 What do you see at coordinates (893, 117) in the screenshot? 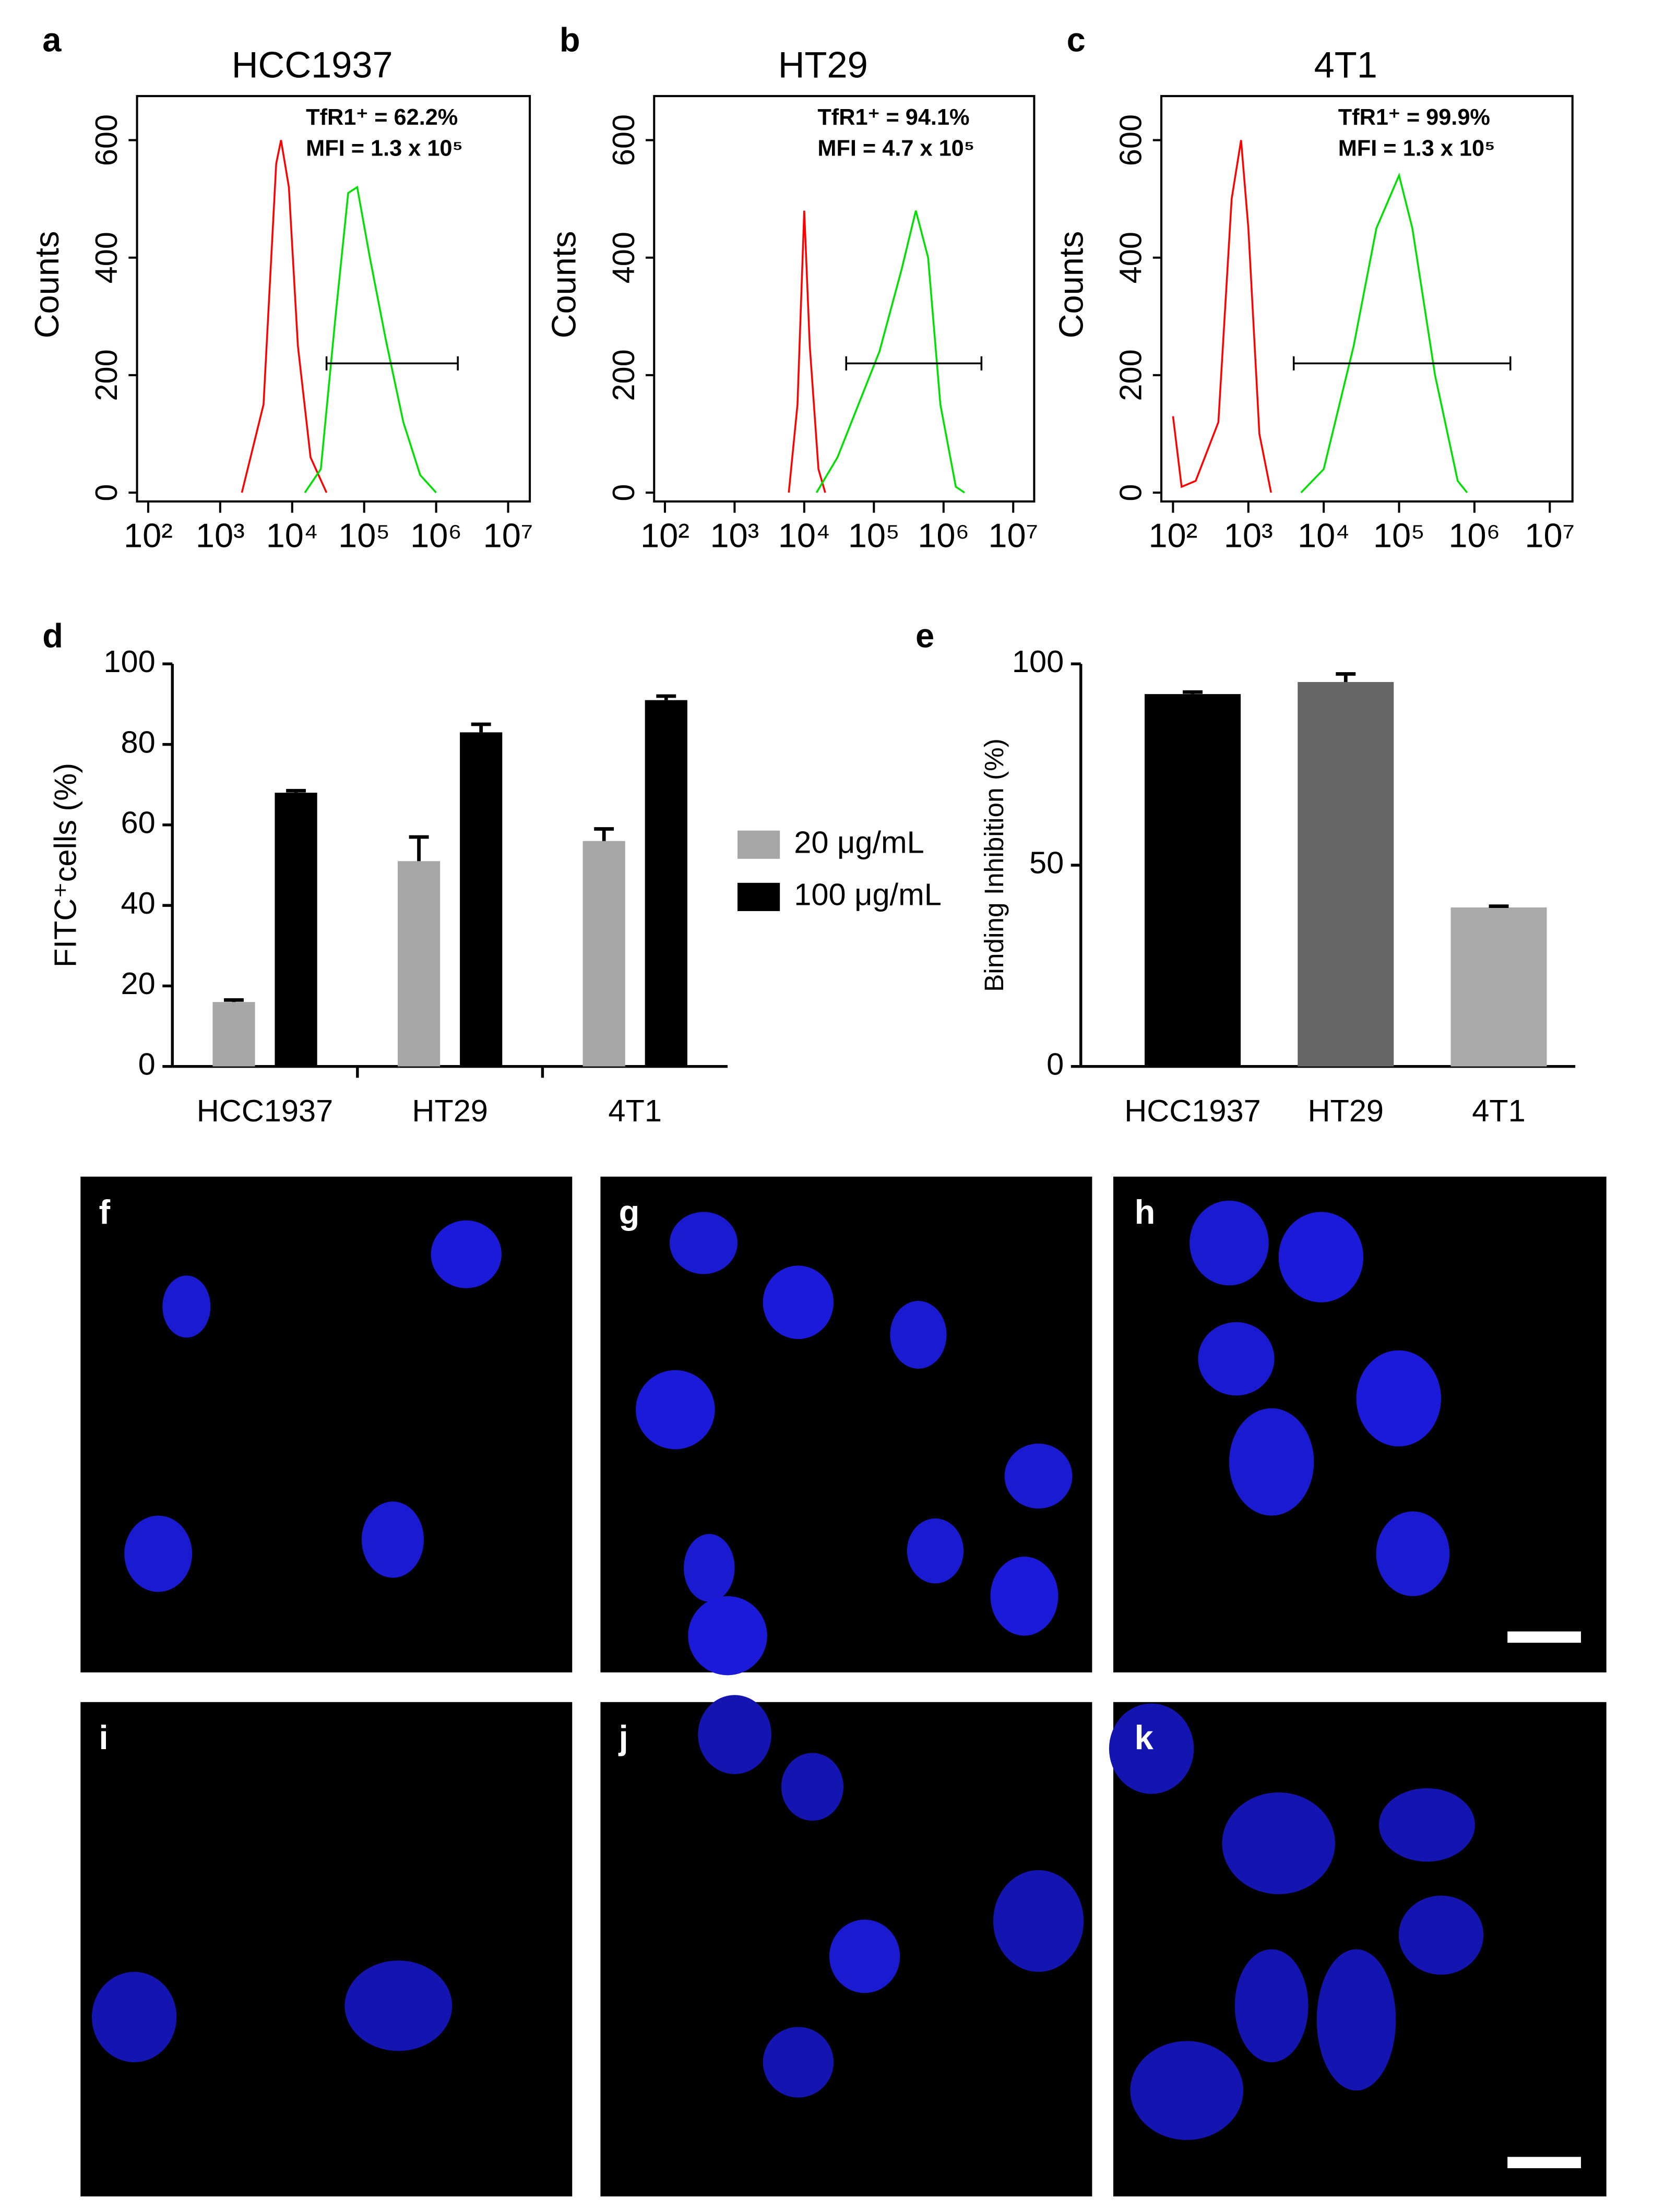
I see `annotation: TfR1⁺ = 94.1%` at bounding box center [893, 117].